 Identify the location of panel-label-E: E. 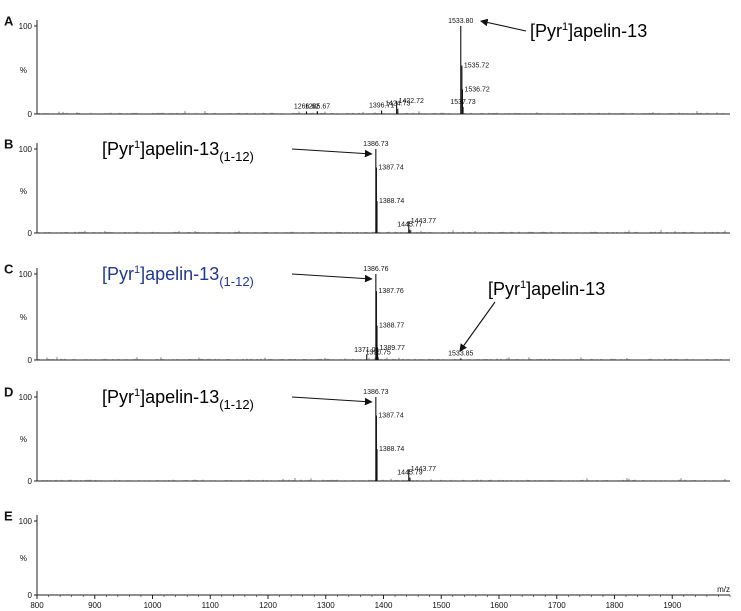
(8, 516).